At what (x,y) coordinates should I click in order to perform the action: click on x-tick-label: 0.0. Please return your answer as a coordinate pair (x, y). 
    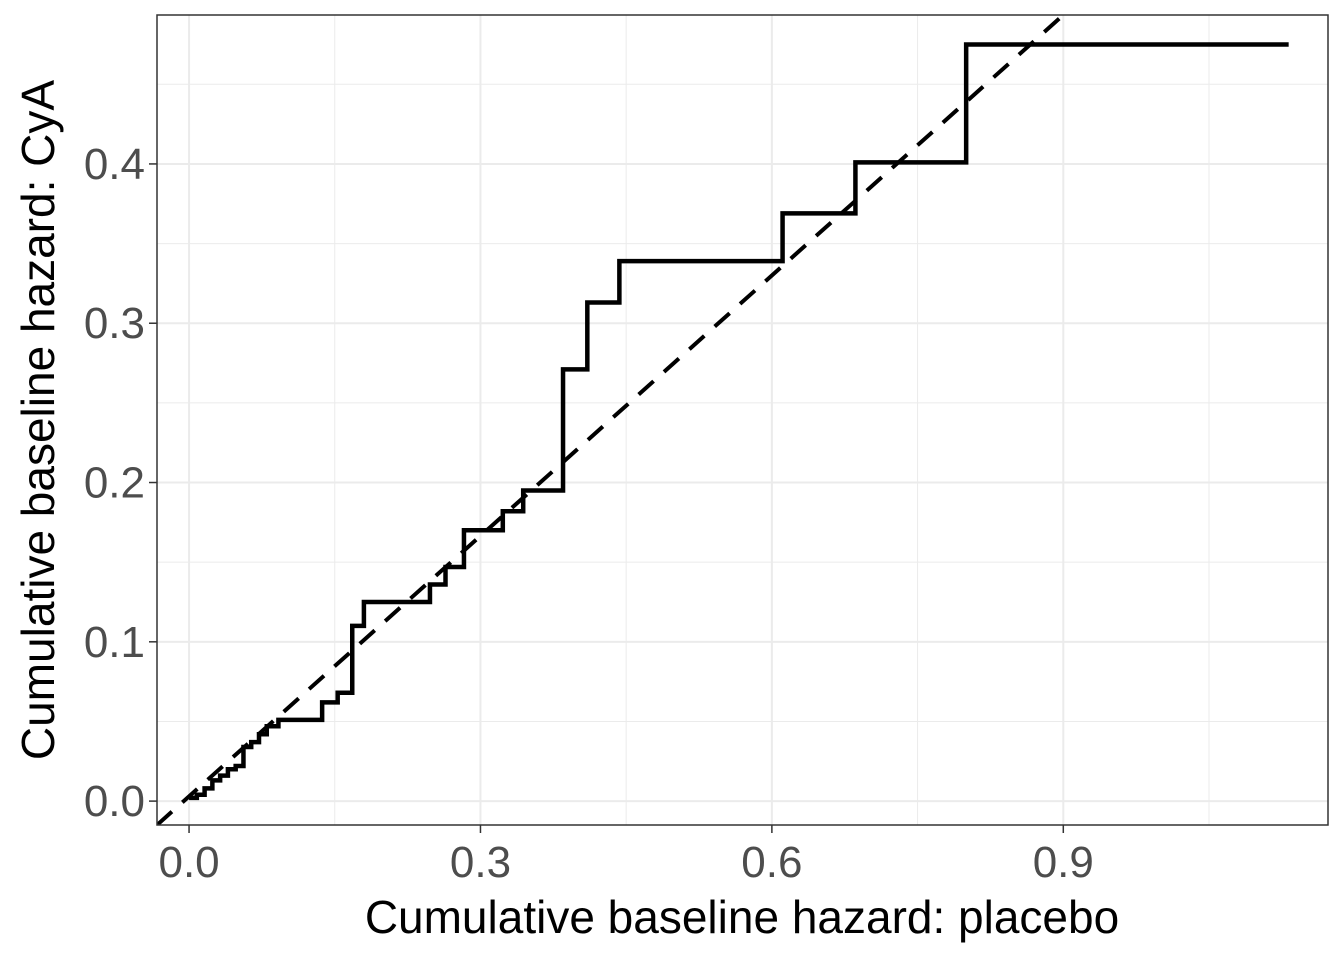
    Looking at the image, I should click on (188, 862).